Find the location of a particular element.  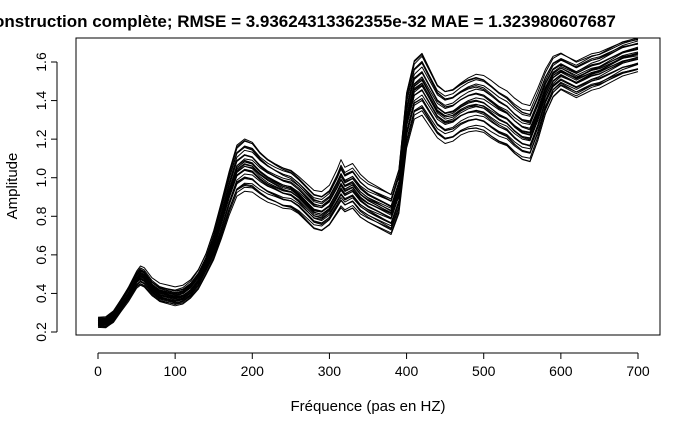

y-tick-label: 1.0 is located at coordinates (41, 178).